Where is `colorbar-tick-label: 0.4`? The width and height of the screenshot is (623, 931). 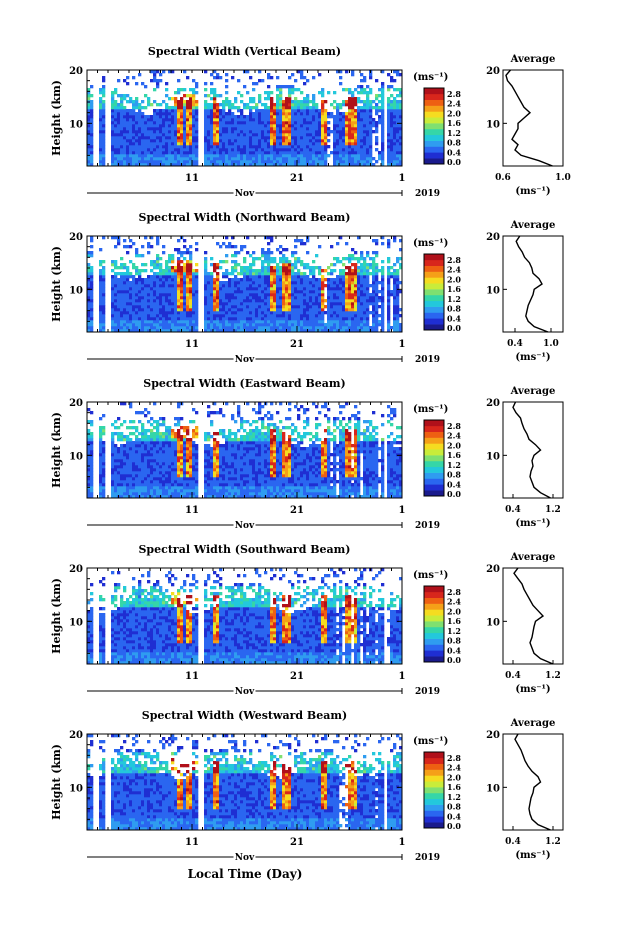 colorbar-tick-label: 0.4 is located at coordinates (454, 318).